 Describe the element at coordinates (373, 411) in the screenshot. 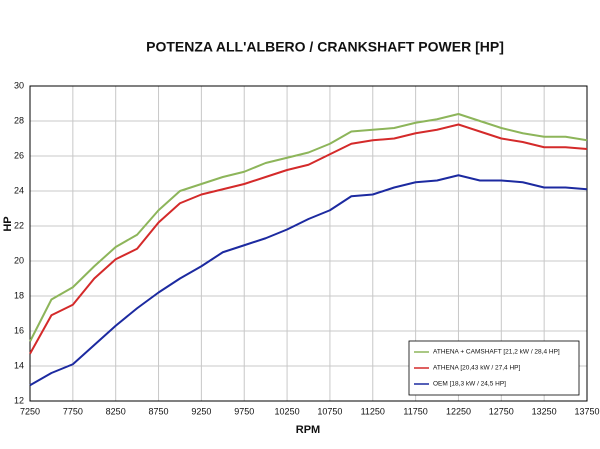

I see `x-tick-label: 11250` at that location.